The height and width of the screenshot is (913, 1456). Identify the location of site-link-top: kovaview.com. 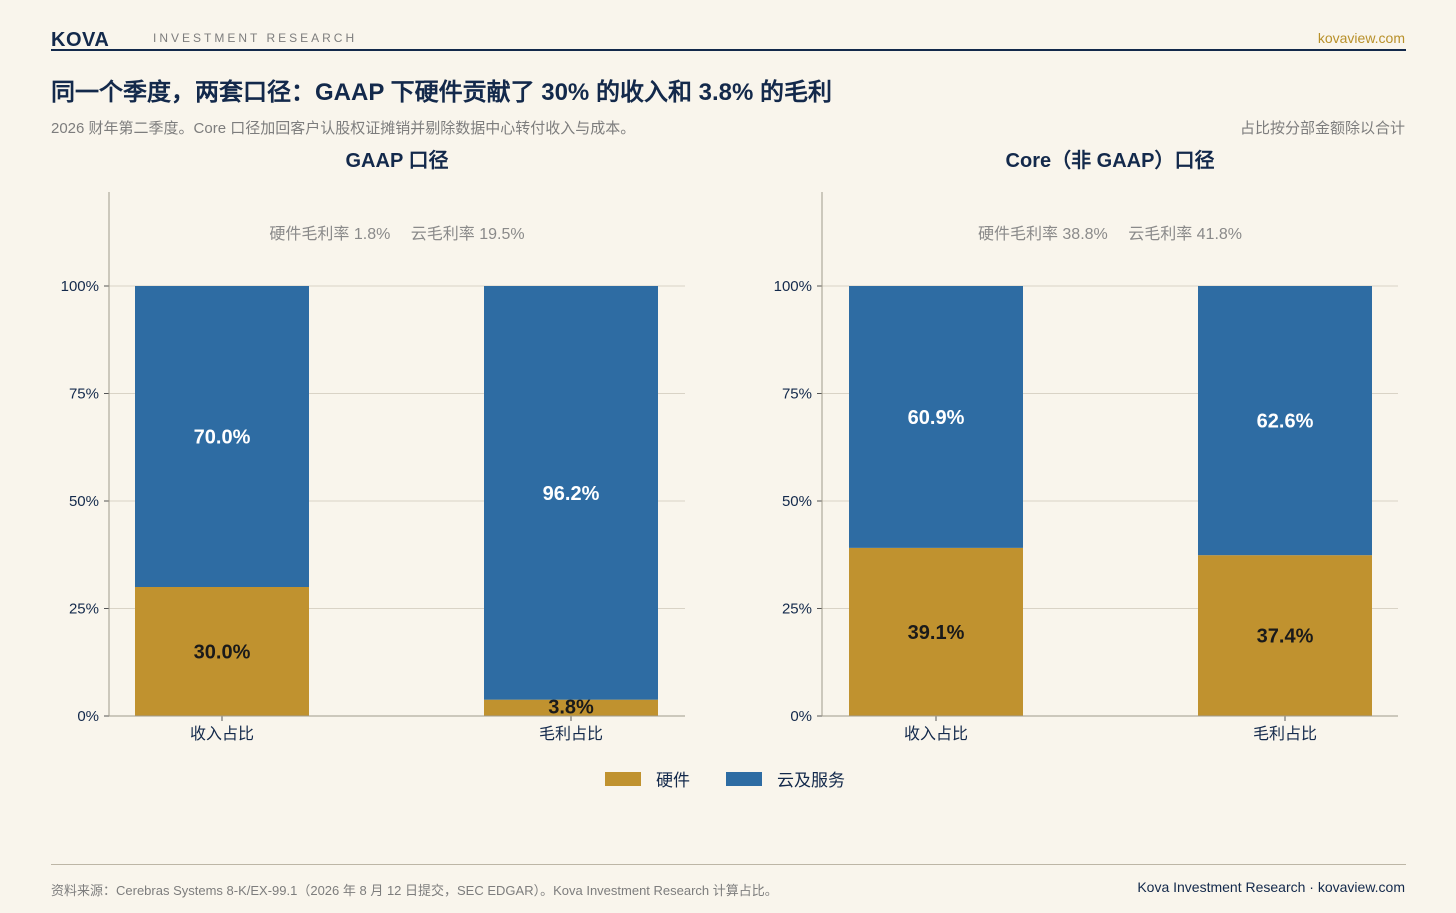
(1361, 38).